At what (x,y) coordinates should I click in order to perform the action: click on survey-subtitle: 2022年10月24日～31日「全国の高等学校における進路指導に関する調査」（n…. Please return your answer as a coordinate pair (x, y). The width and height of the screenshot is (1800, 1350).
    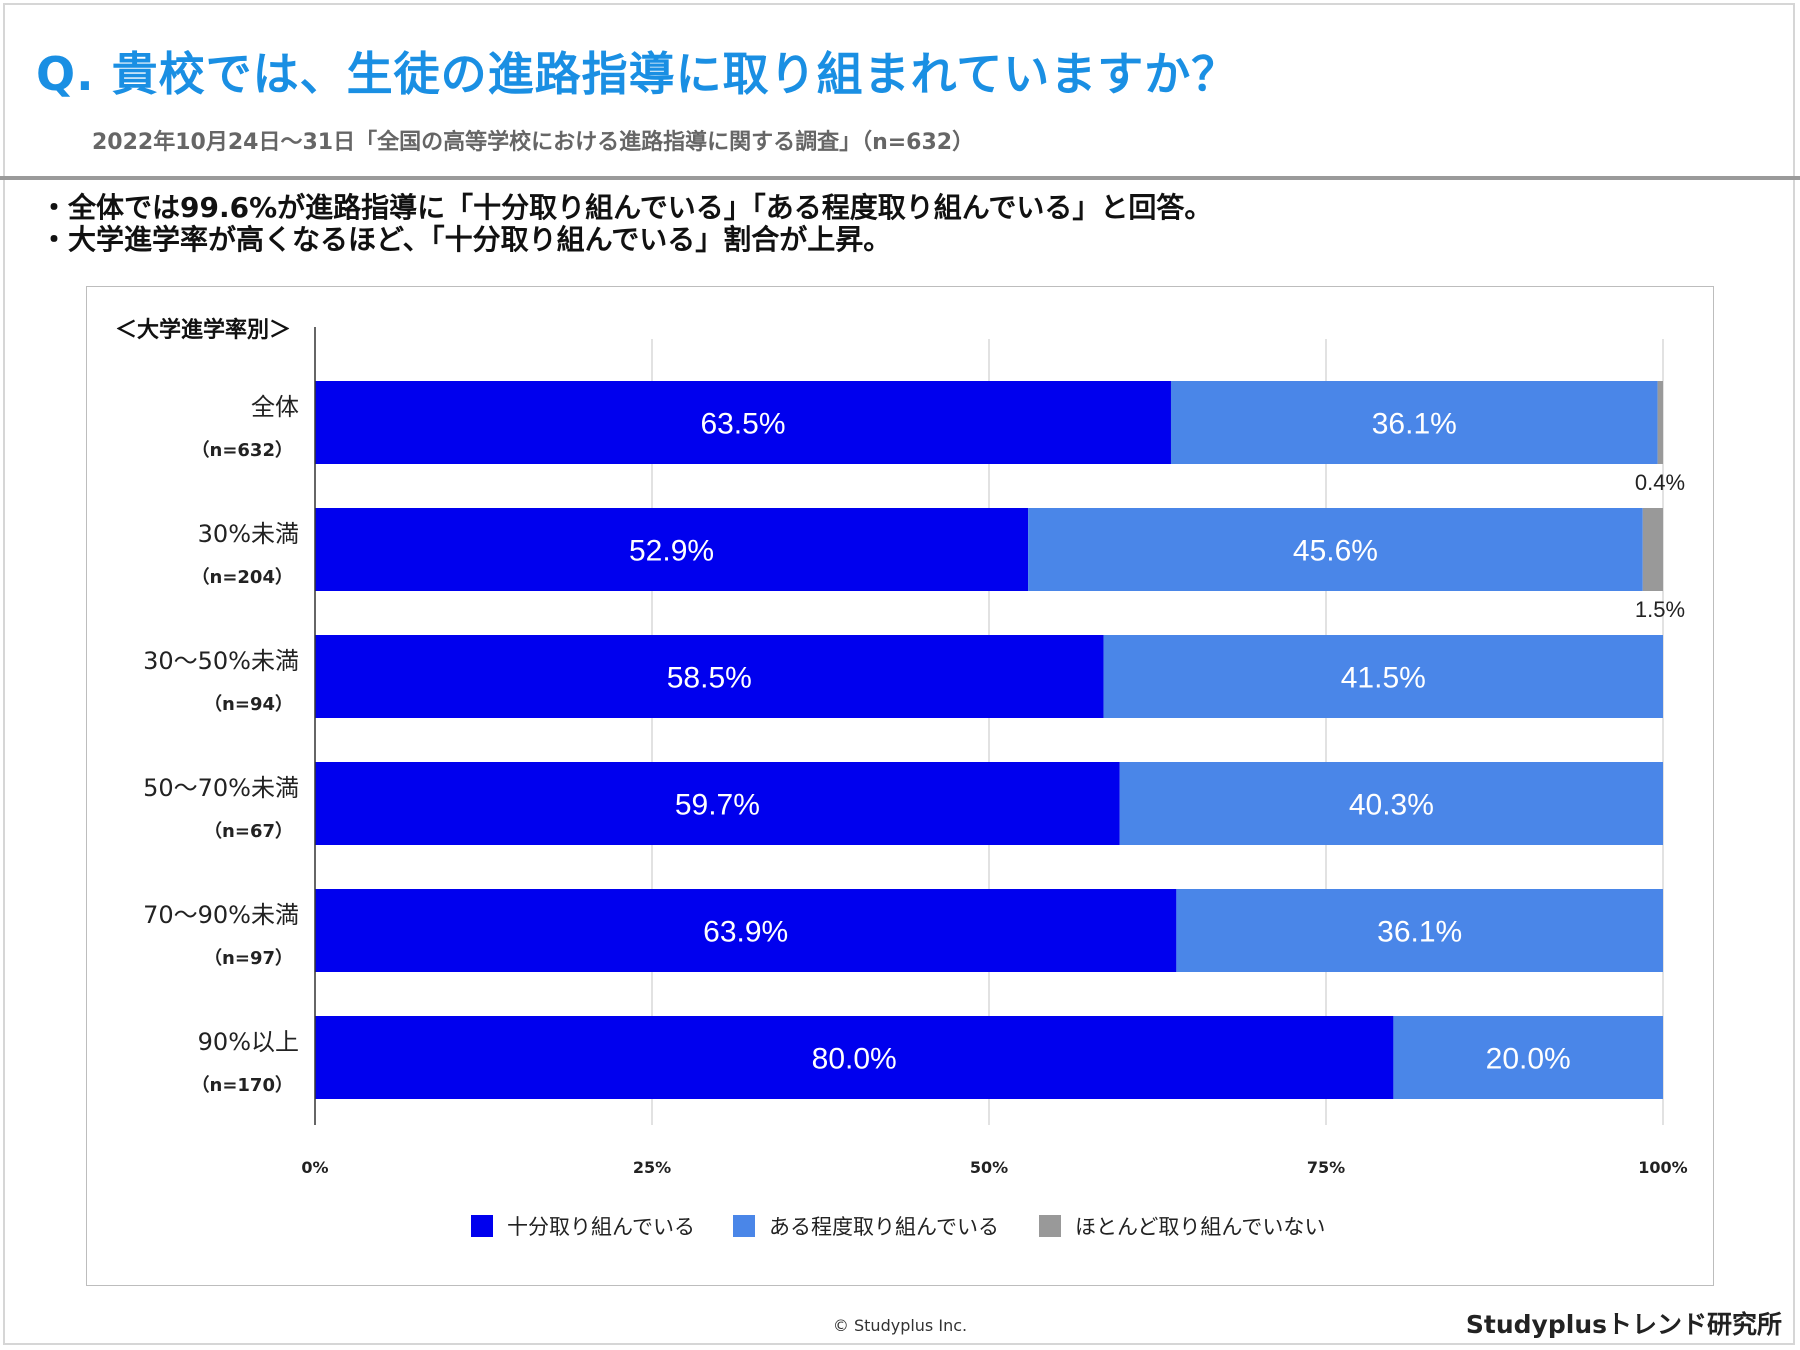
    Looking at the image, I should click on (533, 142).